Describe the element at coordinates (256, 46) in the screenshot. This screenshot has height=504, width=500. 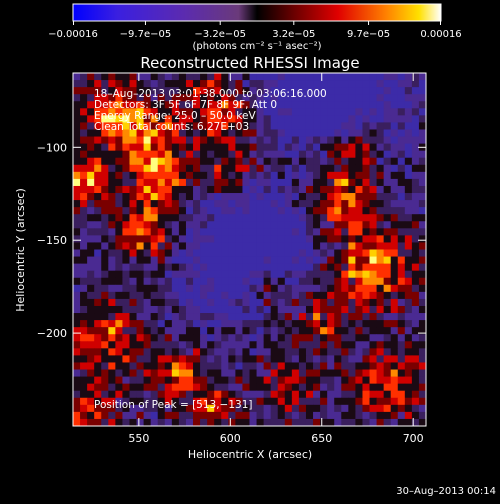
I see `colorbar-units: (photons cm⁻² s⁻¹ asec⁻²)` at that location.